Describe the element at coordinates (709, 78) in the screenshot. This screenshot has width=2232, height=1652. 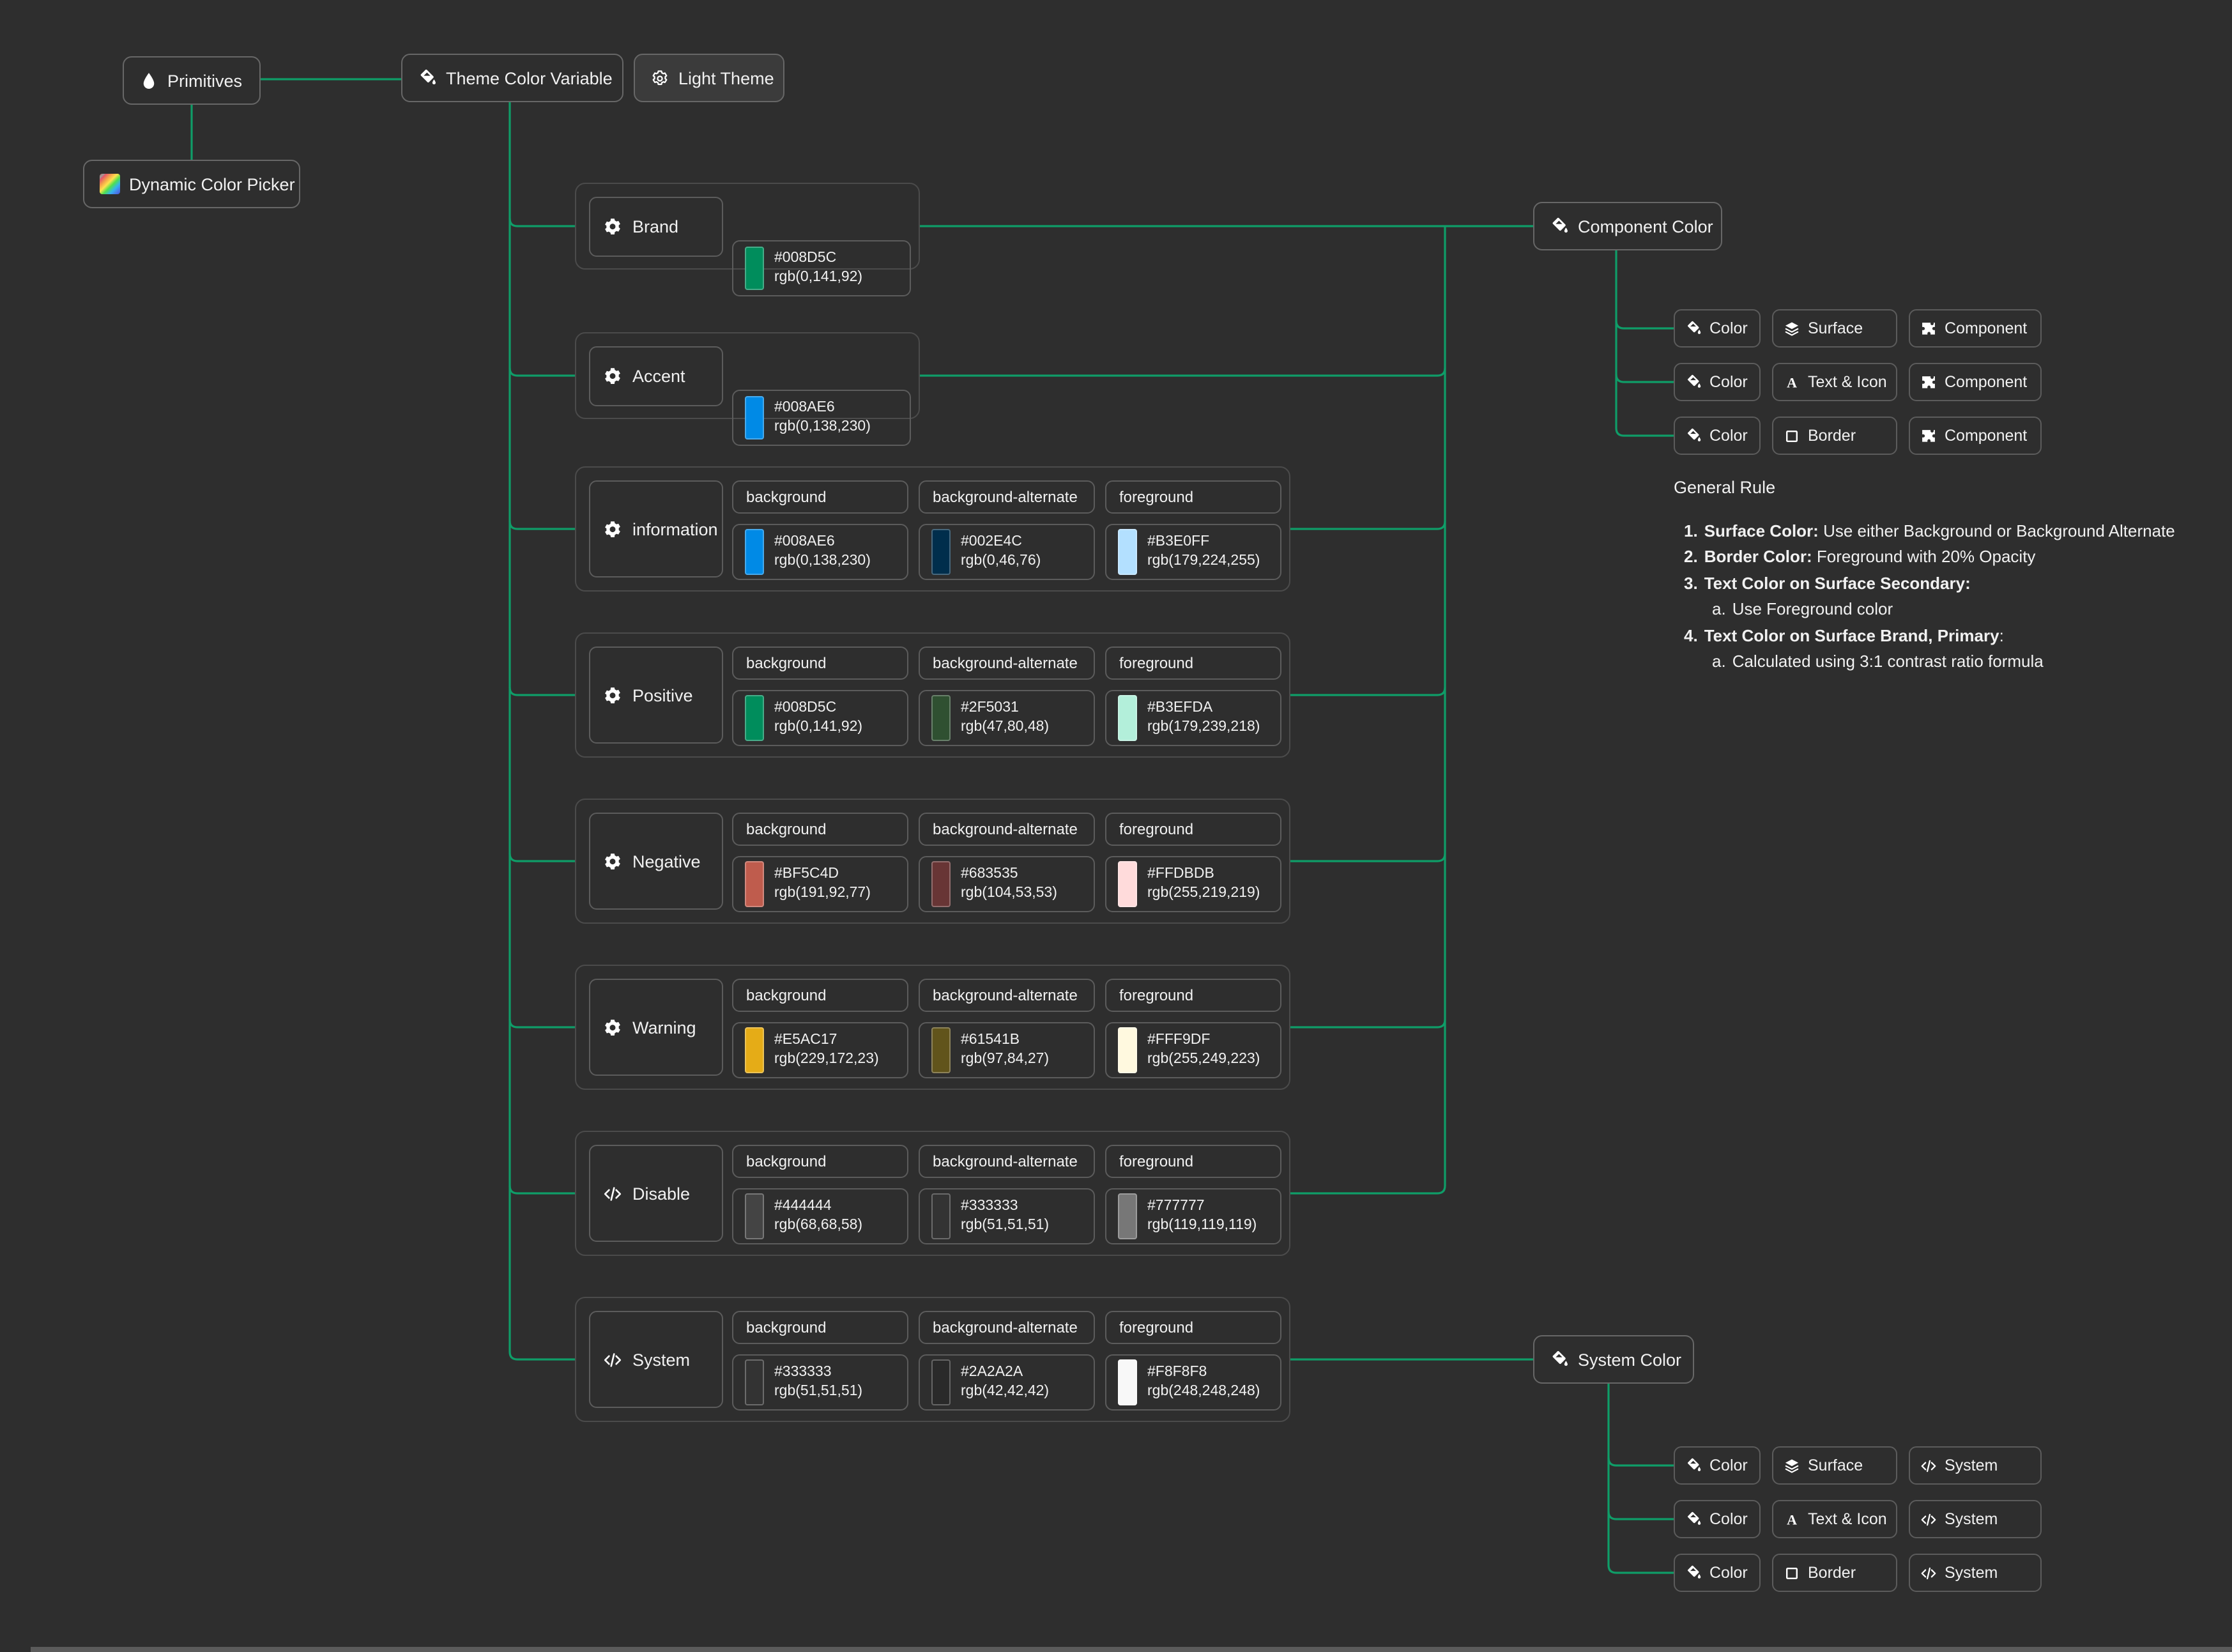
I see `node-light-theme: Light Theme` at that location.